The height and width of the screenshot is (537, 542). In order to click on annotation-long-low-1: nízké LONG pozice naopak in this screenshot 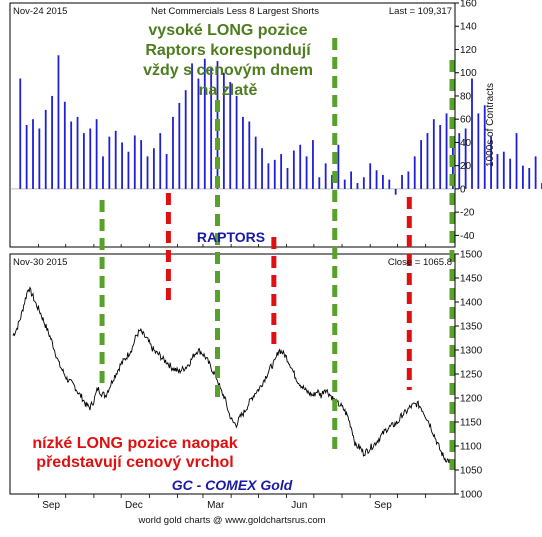, I will do `click(134, 443)`.